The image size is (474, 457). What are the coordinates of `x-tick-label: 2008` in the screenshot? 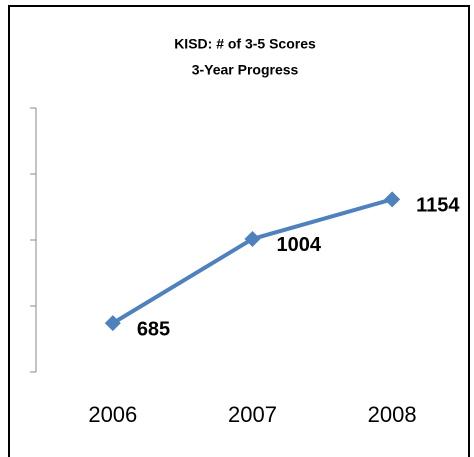 It's located at (392, 414).